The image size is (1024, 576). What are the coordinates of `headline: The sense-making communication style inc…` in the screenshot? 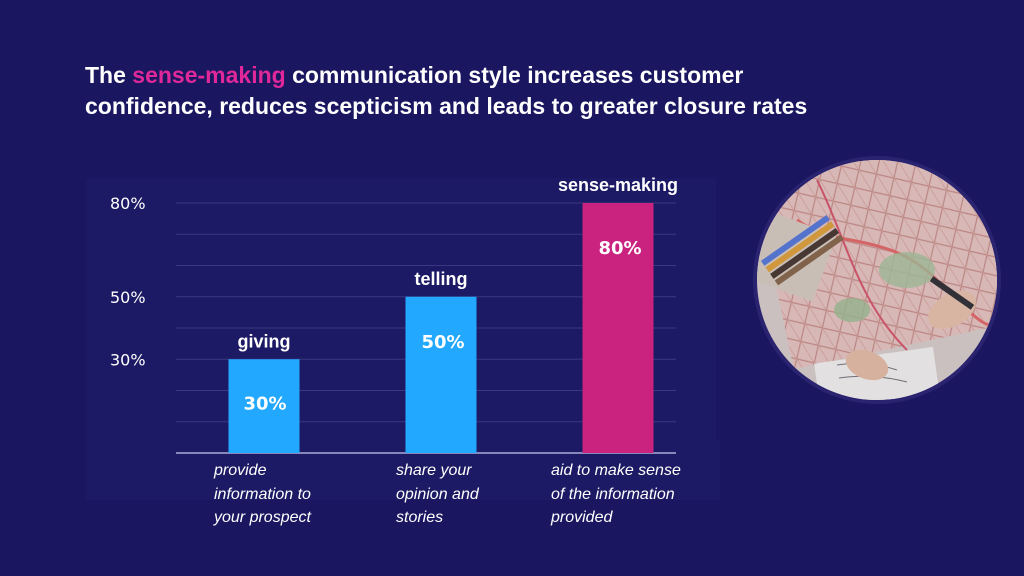 It's located at (465, 91).